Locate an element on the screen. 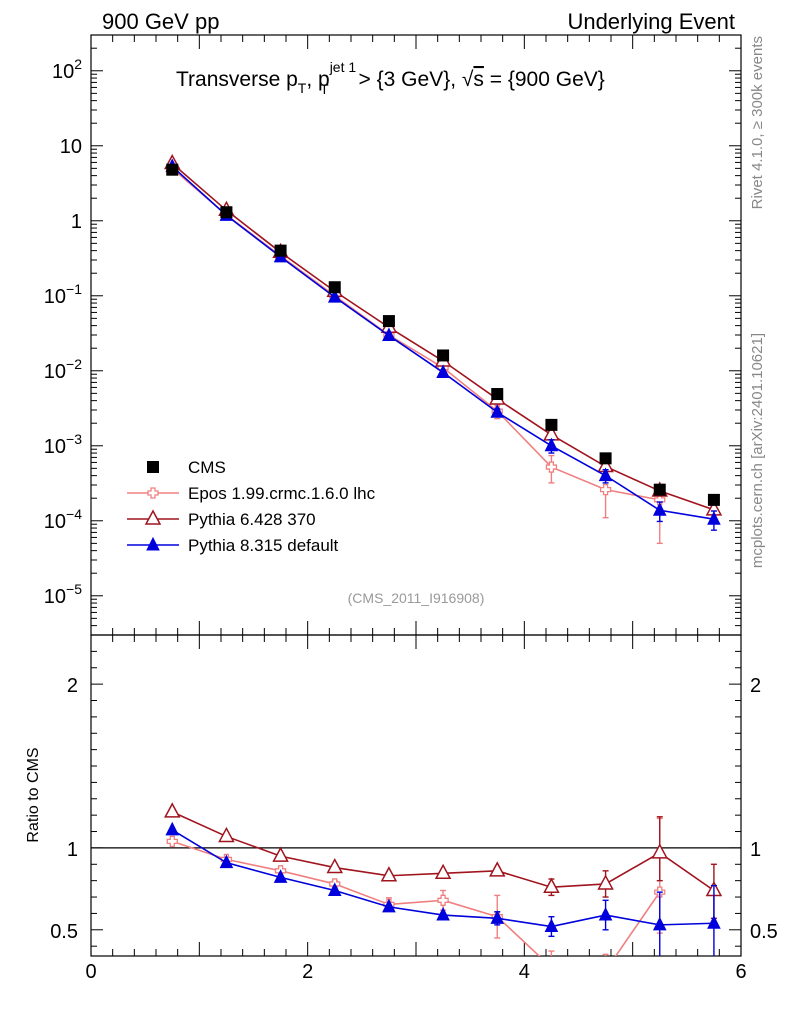 The width and height of the screenshot is (786, 1024). ytick-exponent: −5 is located at coordinates (74, 589).